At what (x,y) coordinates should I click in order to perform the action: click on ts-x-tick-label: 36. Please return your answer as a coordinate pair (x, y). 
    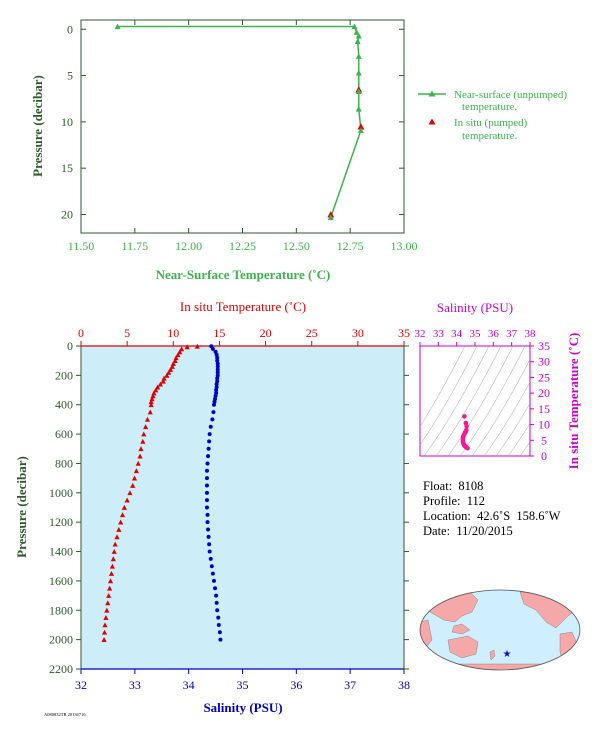
    Looking at the image, I should click on (494, 334).